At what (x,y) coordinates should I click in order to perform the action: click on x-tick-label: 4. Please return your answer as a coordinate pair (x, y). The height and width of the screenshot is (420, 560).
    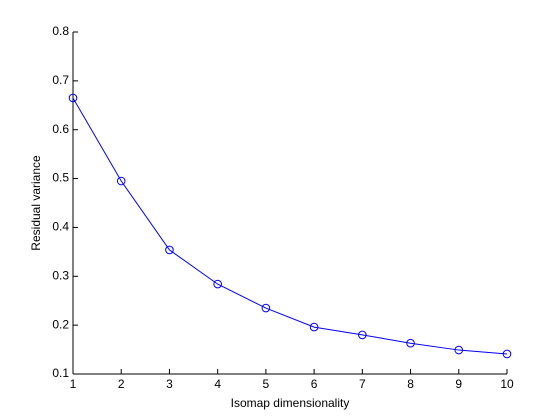
    Looking at the image, I should click on (217, 384).